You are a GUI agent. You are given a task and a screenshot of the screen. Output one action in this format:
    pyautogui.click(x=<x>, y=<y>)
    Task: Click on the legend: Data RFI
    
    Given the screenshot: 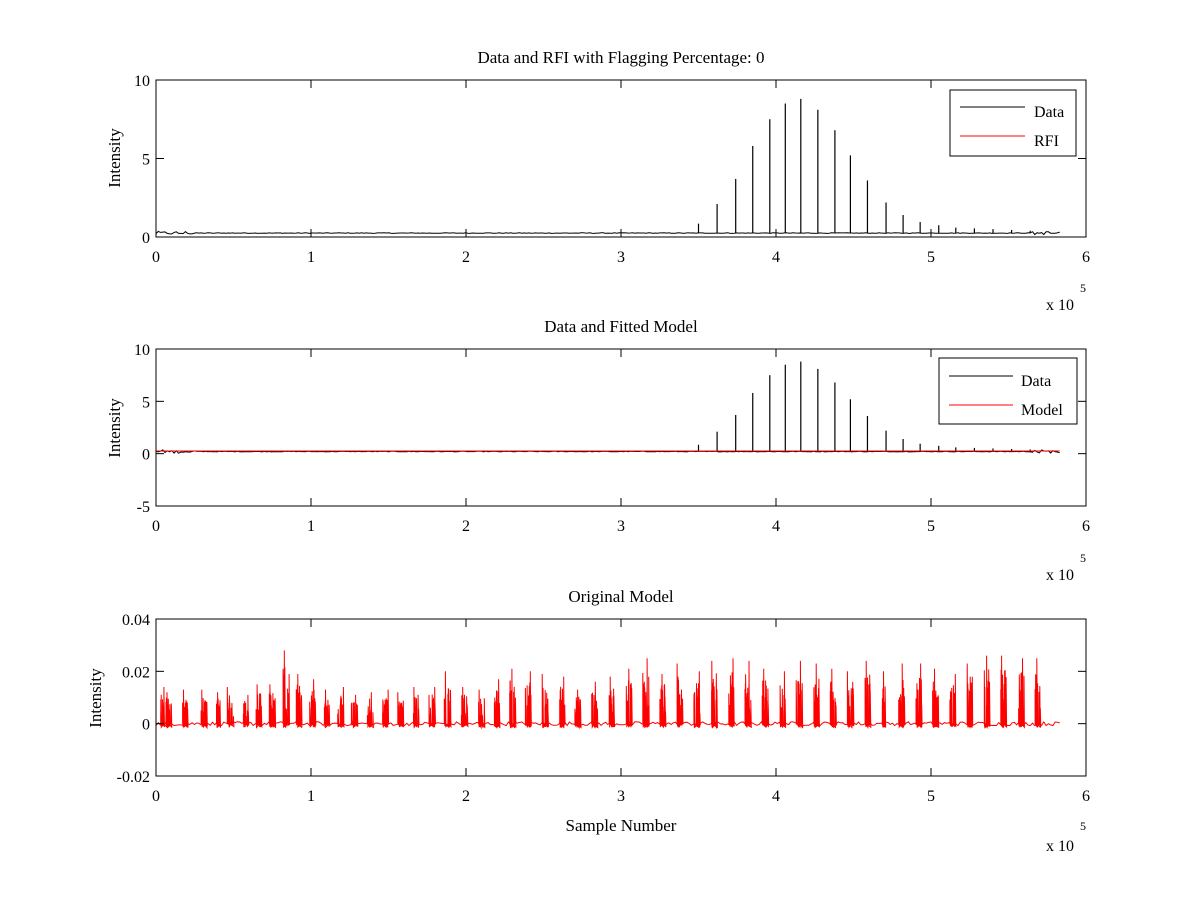 What is the action you would take?
    pyautogui.click(x=1013, y=123)
    